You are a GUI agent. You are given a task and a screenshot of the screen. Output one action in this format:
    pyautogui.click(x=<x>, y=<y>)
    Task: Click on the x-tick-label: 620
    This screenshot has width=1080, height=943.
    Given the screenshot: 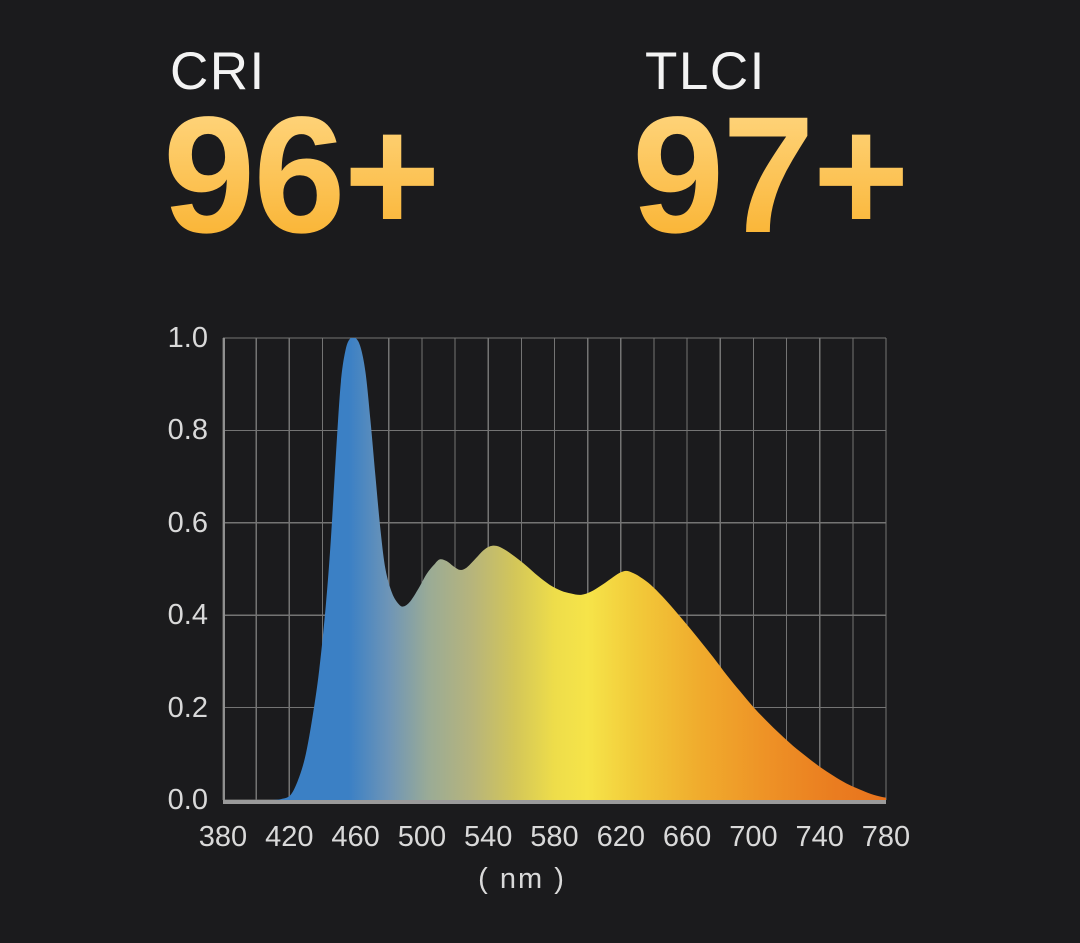 What is the action you would take?
    pyautogui.click(x=620, y=837)
    